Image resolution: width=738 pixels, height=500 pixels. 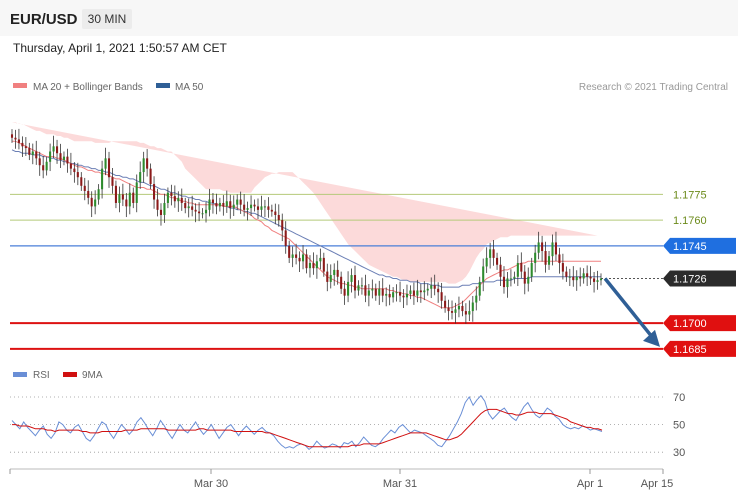 What do you see at coordinates (400, 484) in the screenshot?
I see `x-tick-label: Mar 31` at bounding box center [400, 484].